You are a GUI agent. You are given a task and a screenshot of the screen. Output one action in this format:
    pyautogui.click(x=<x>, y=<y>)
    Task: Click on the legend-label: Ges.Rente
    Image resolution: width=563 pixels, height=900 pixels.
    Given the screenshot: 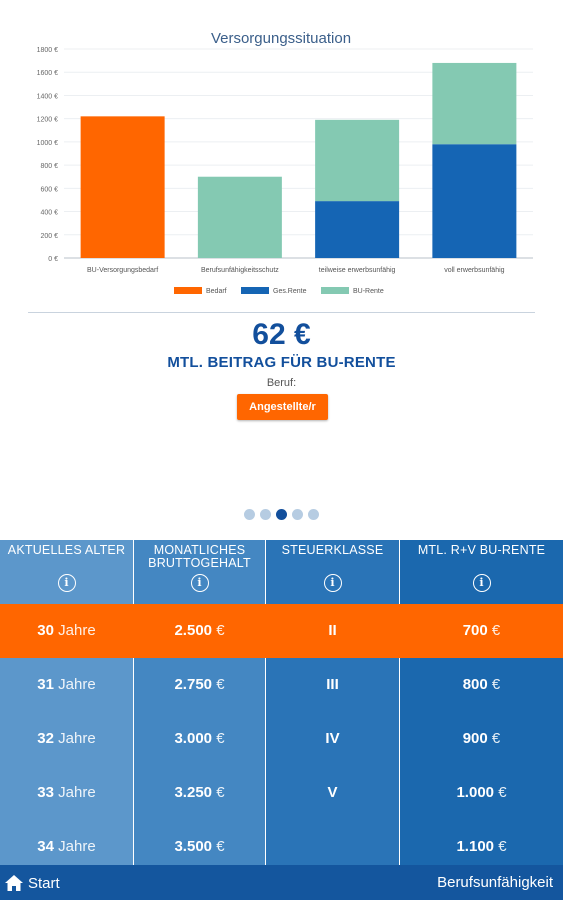 What is the action you would take?
    pyautogui.click(x=290, y=291)
    